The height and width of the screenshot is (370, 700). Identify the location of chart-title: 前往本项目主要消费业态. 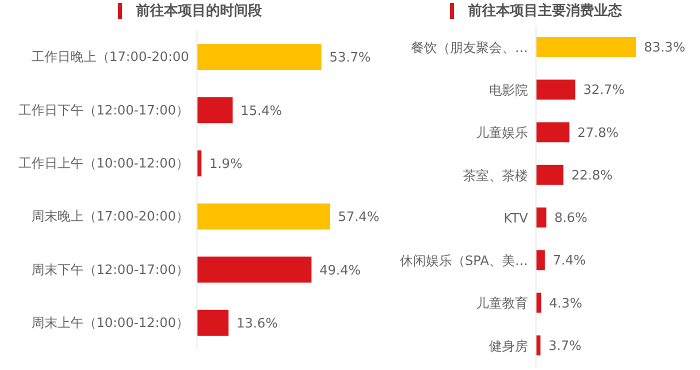
(545, 11).